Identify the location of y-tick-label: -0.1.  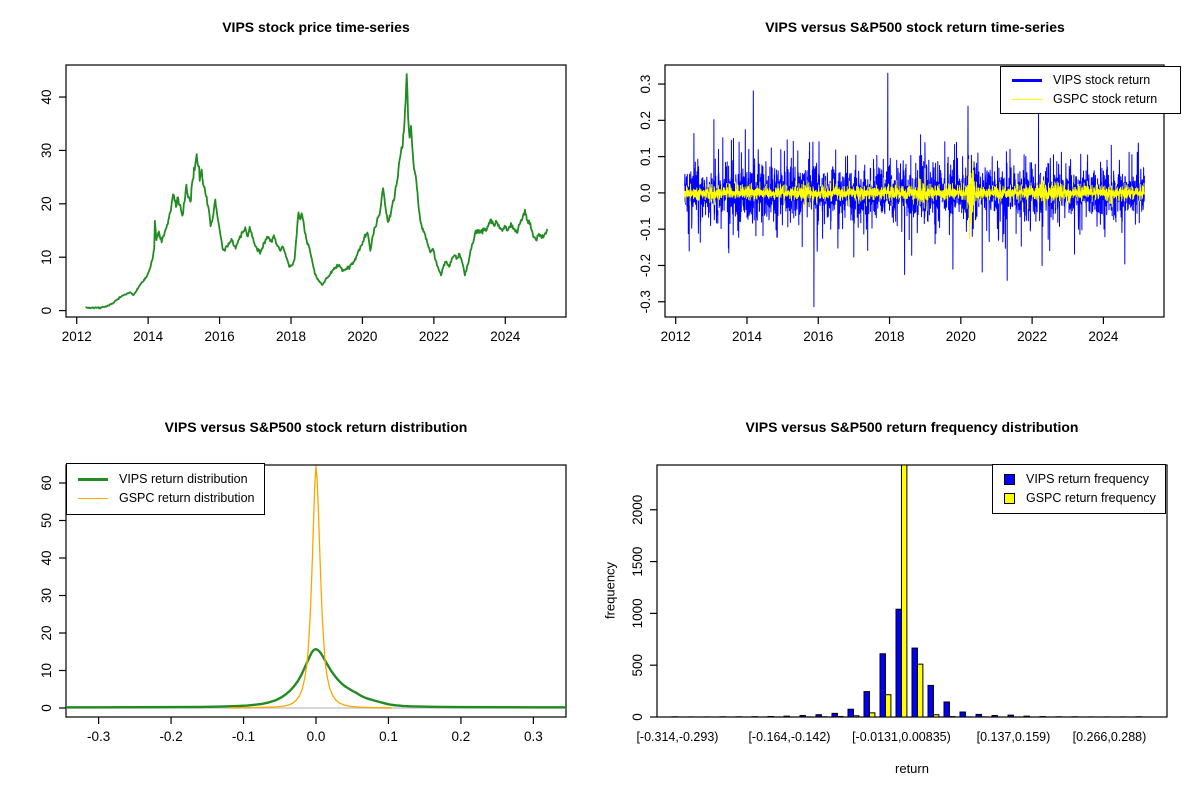
(645, 229).